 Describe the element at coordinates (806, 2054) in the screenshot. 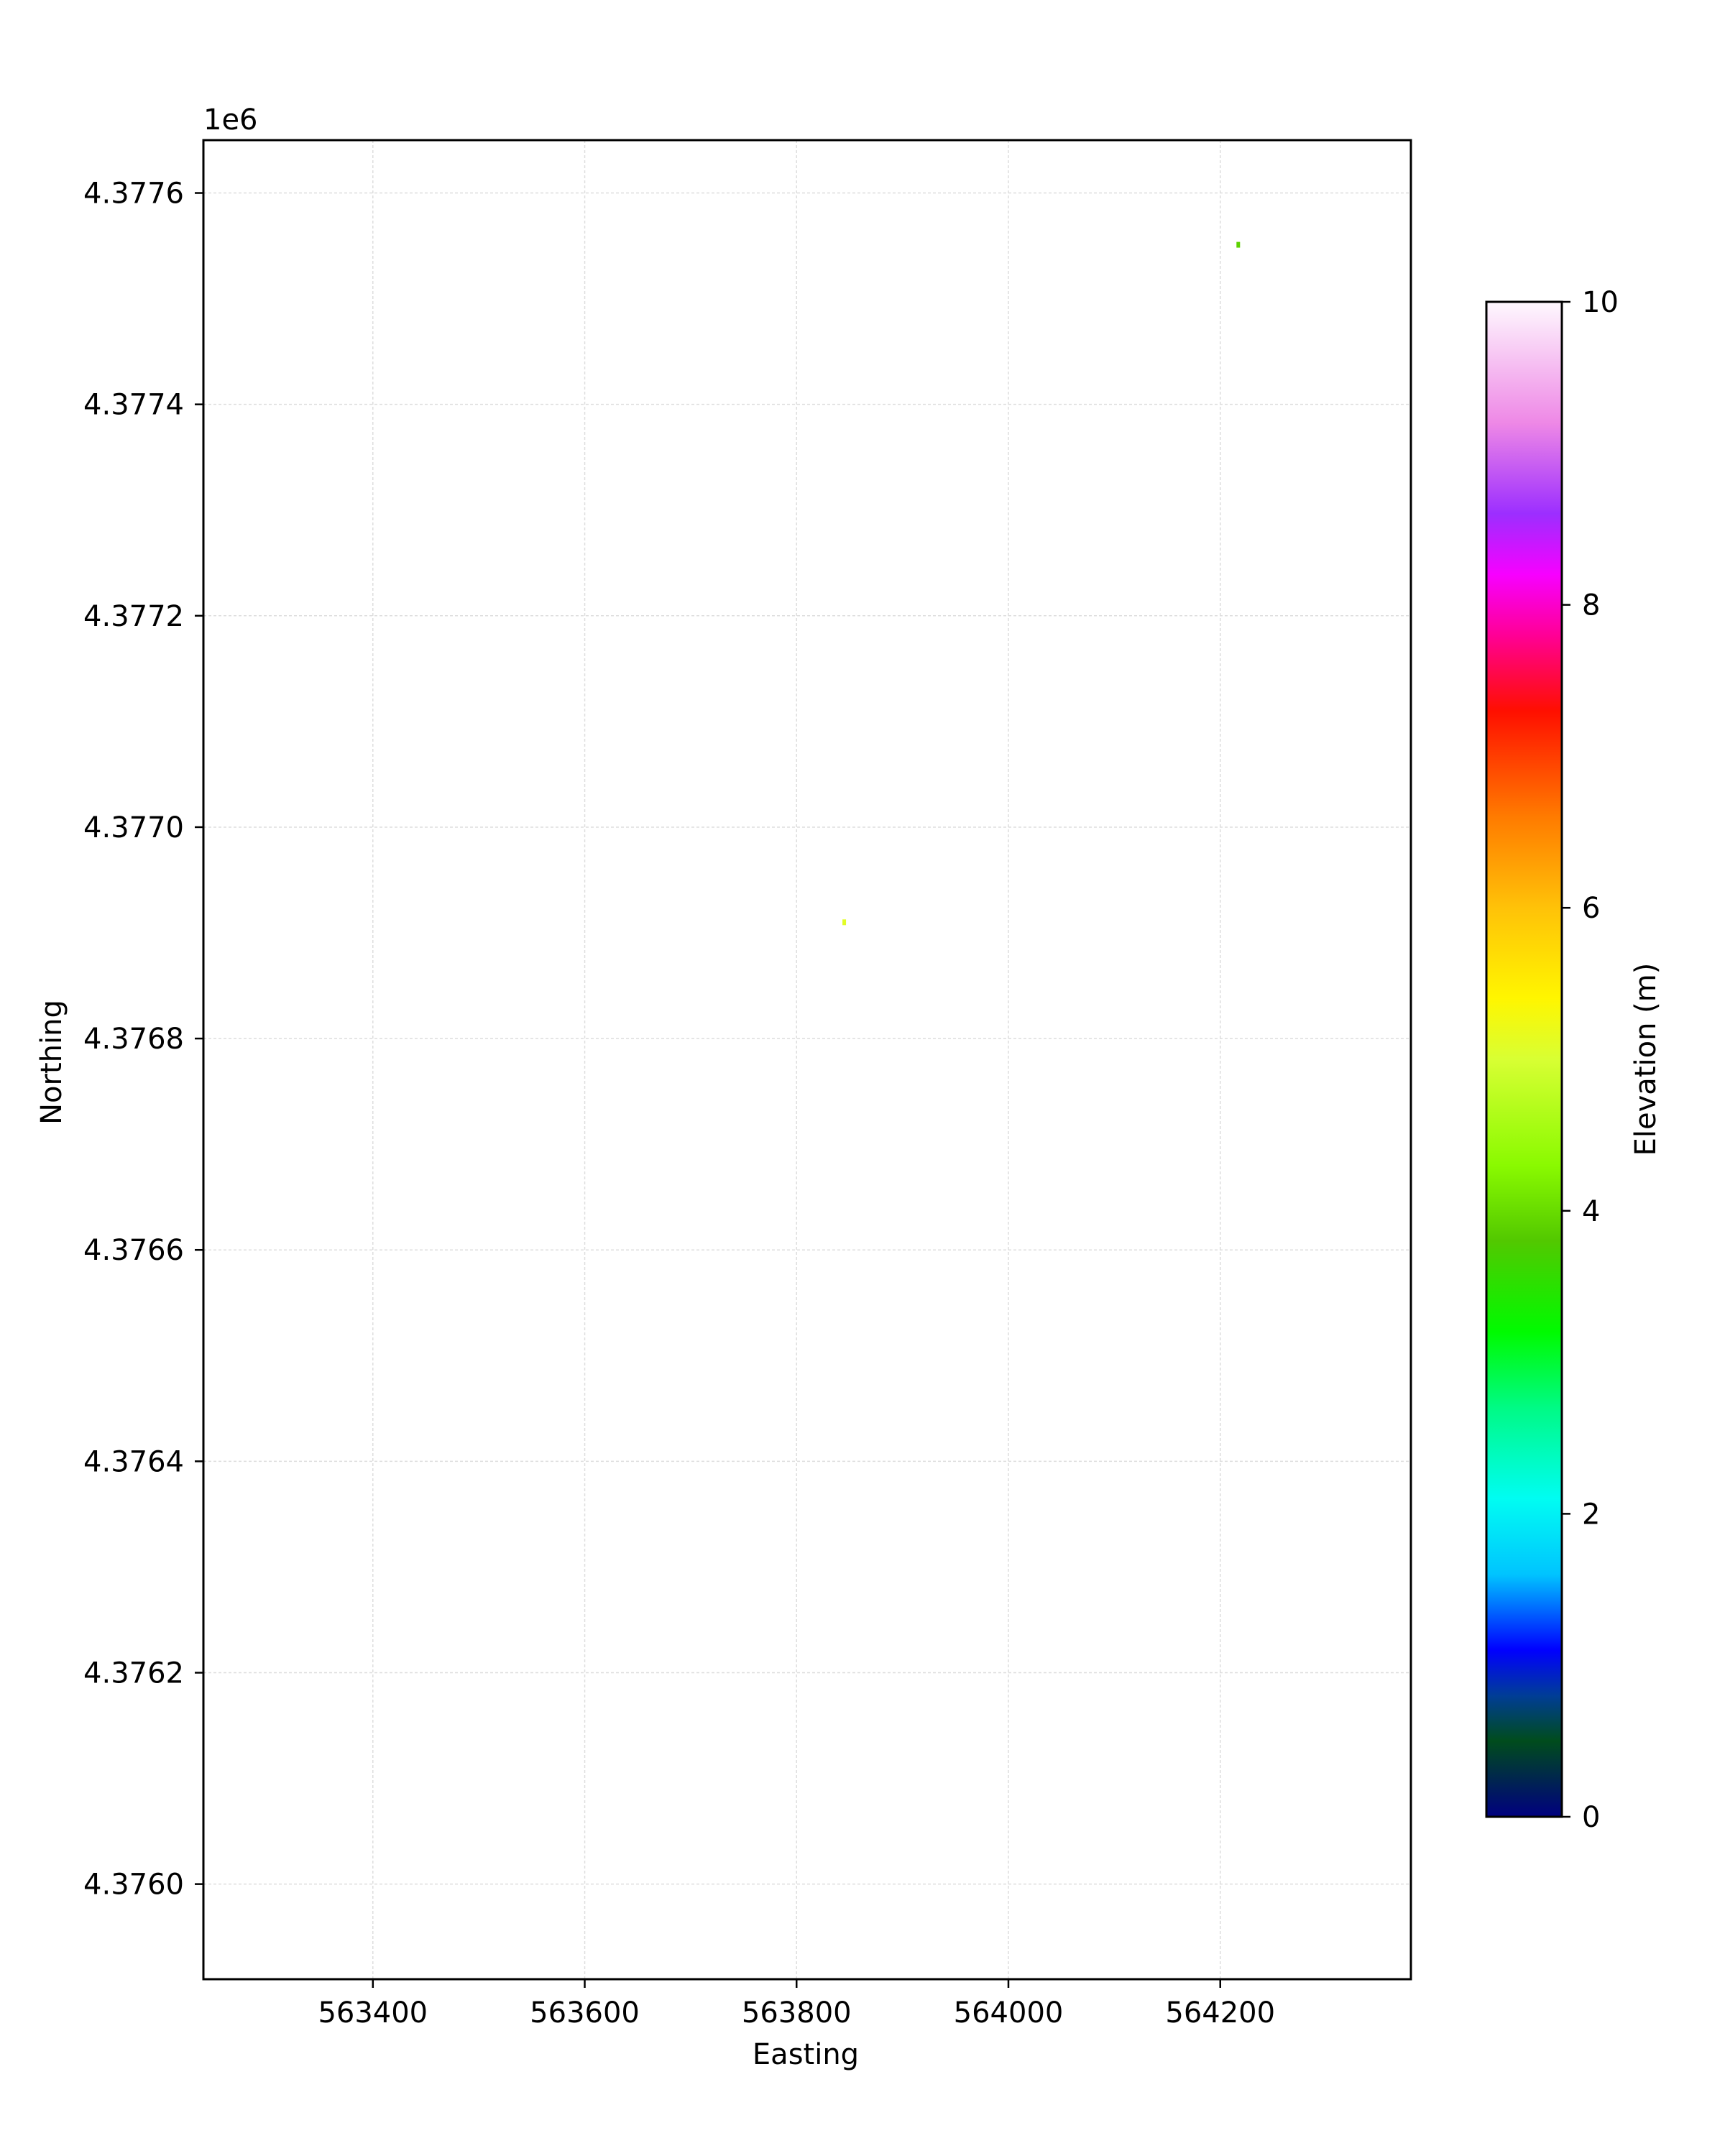

I see `x-axis-label: Easting` at that location.